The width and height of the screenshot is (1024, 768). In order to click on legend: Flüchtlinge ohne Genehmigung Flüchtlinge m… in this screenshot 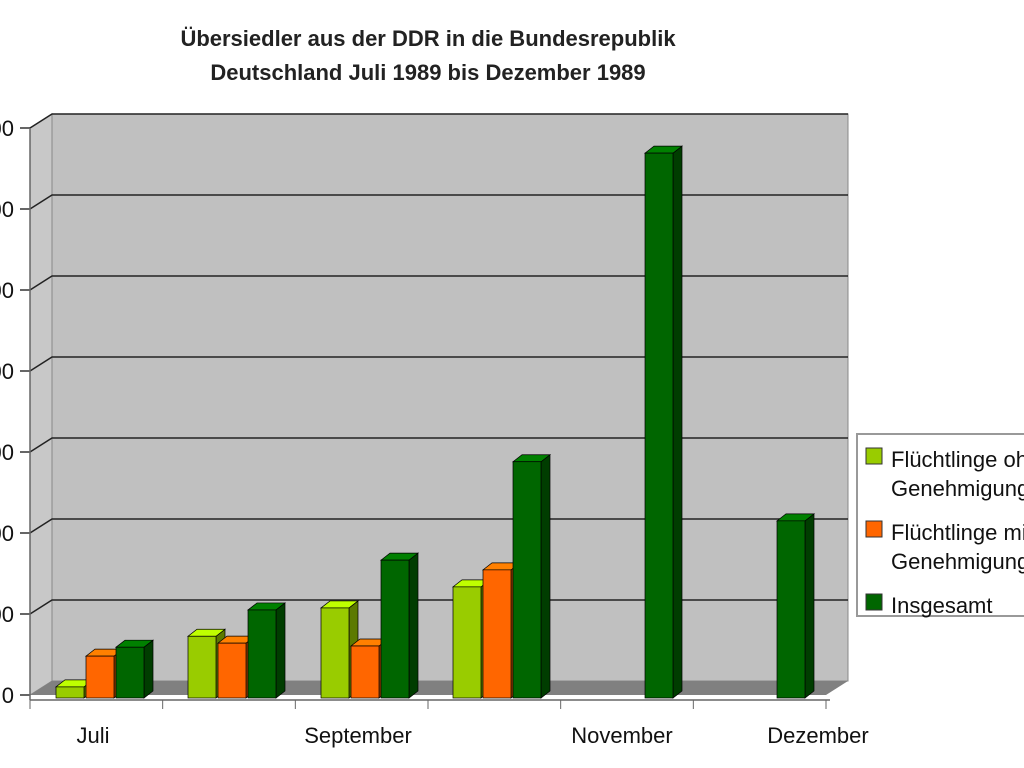, I will do `click(940, 525)`.